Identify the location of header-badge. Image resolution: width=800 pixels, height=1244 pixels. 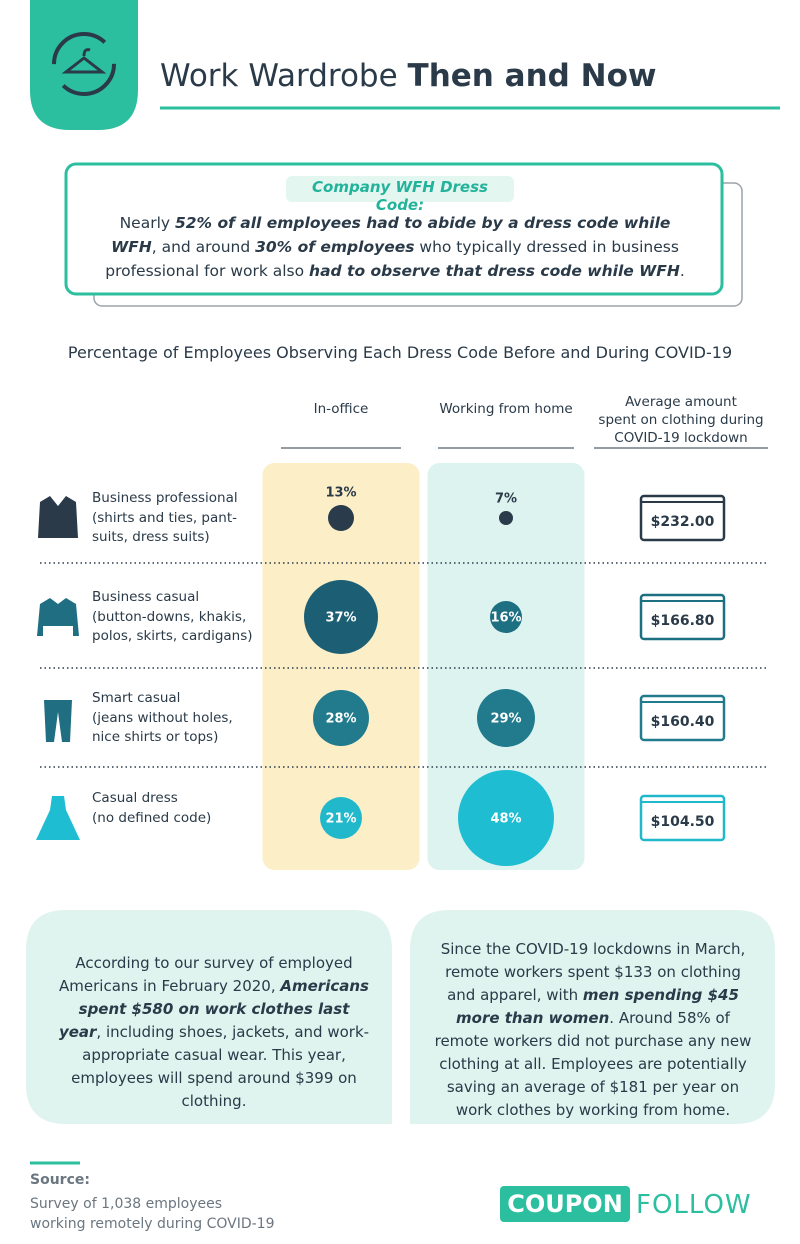
(84, 65).